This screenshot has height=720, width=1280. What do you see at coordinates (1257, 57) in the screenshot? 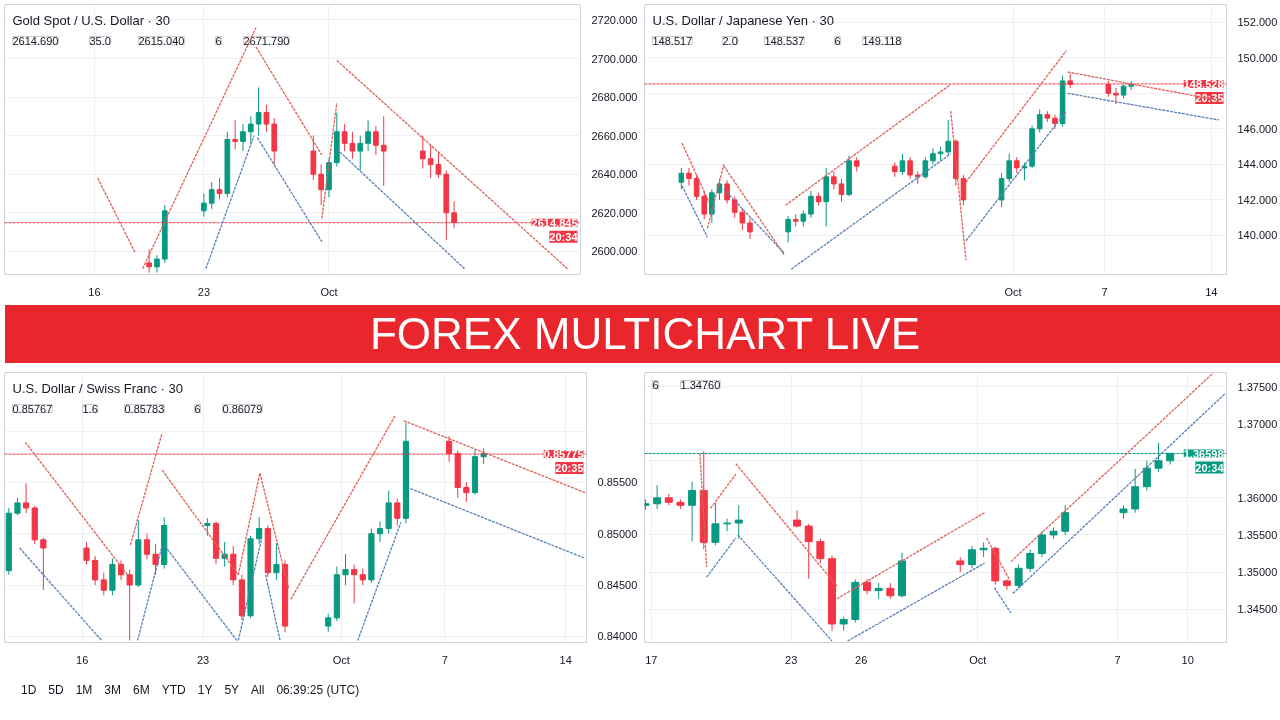
I see `y-tick-label: 150.000` at bounding box center [1257, 57].